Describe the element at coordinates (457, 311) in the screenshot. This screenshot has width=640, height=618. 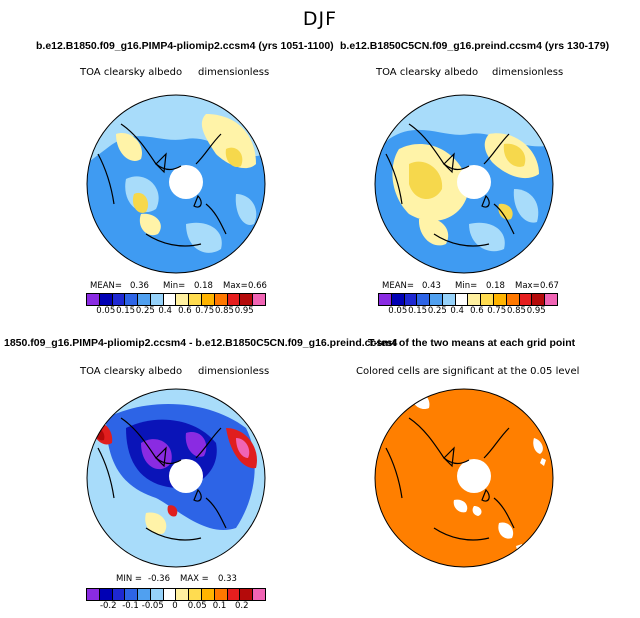
I see `panel-2-colorbar-tick-label: 0.4` at that location.